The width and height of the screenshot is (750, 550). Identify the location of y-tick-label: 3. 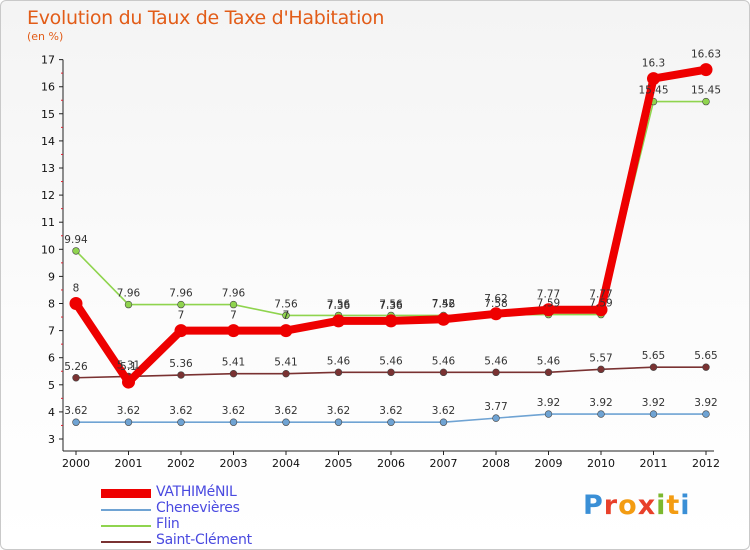
(51, 439).